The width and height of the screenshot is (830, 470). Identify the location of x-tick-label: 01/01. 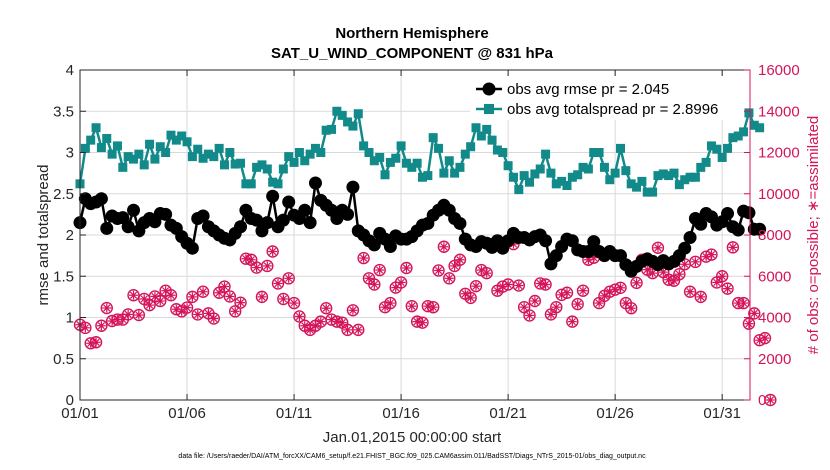
(80, 413).